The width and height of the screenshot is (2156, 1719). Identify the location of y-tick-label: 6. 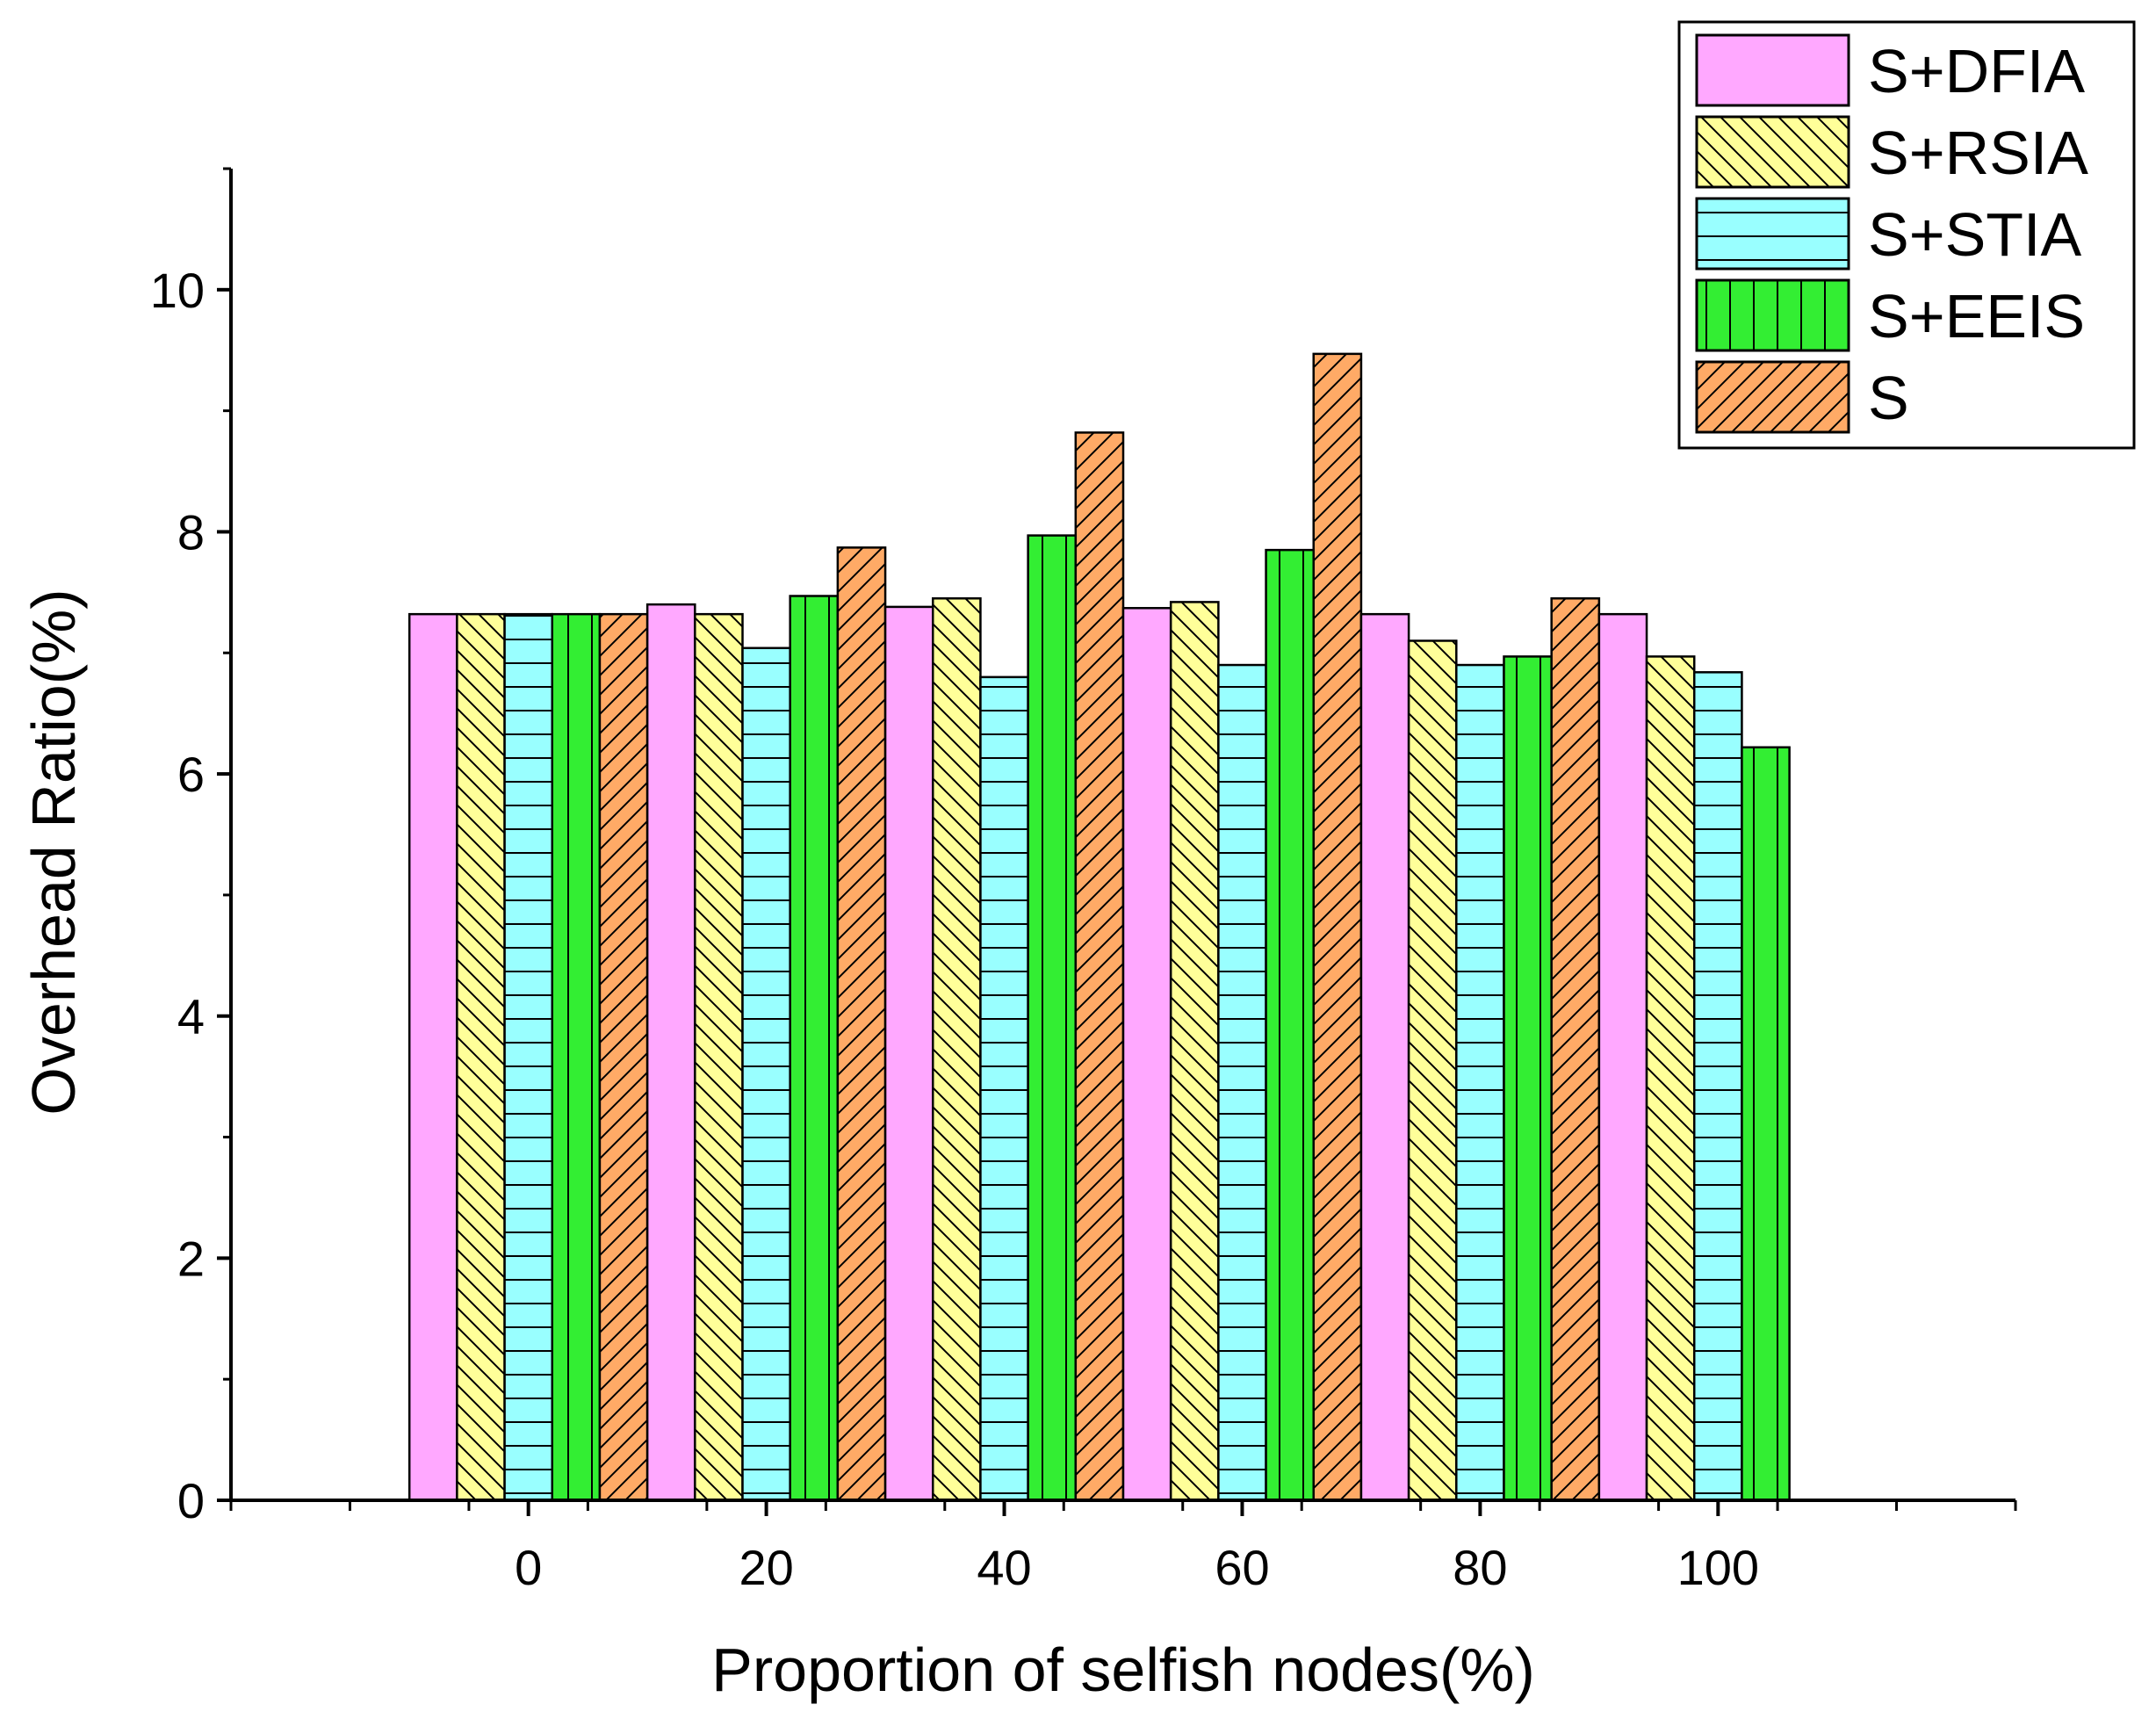
(191, 774).